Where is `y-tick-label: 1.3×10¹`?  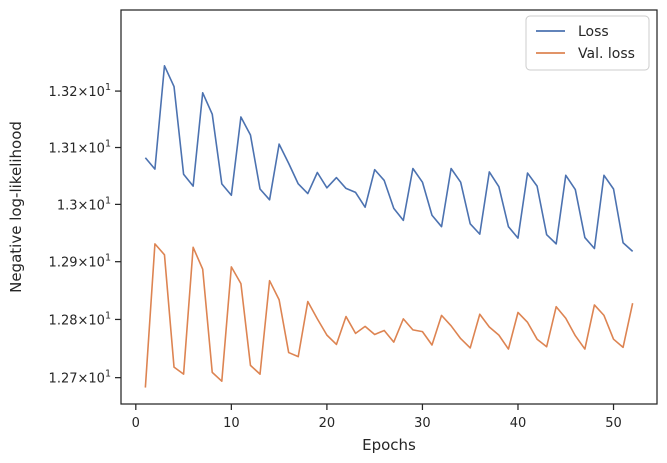 y-tick-label: 1.3×10¹ is located at coordinates (84, 204).